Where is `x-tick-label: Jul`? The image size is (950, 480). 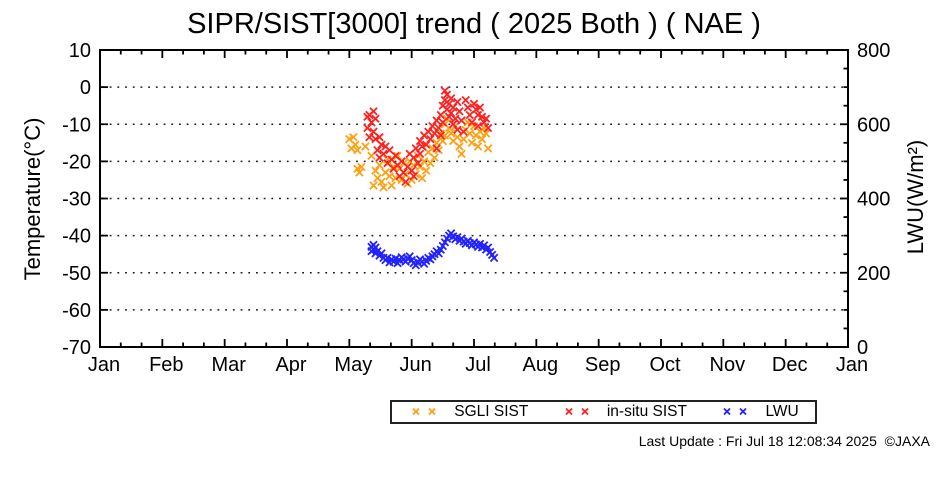 x-tick-label: Jul is located at coordinates (478, 365).